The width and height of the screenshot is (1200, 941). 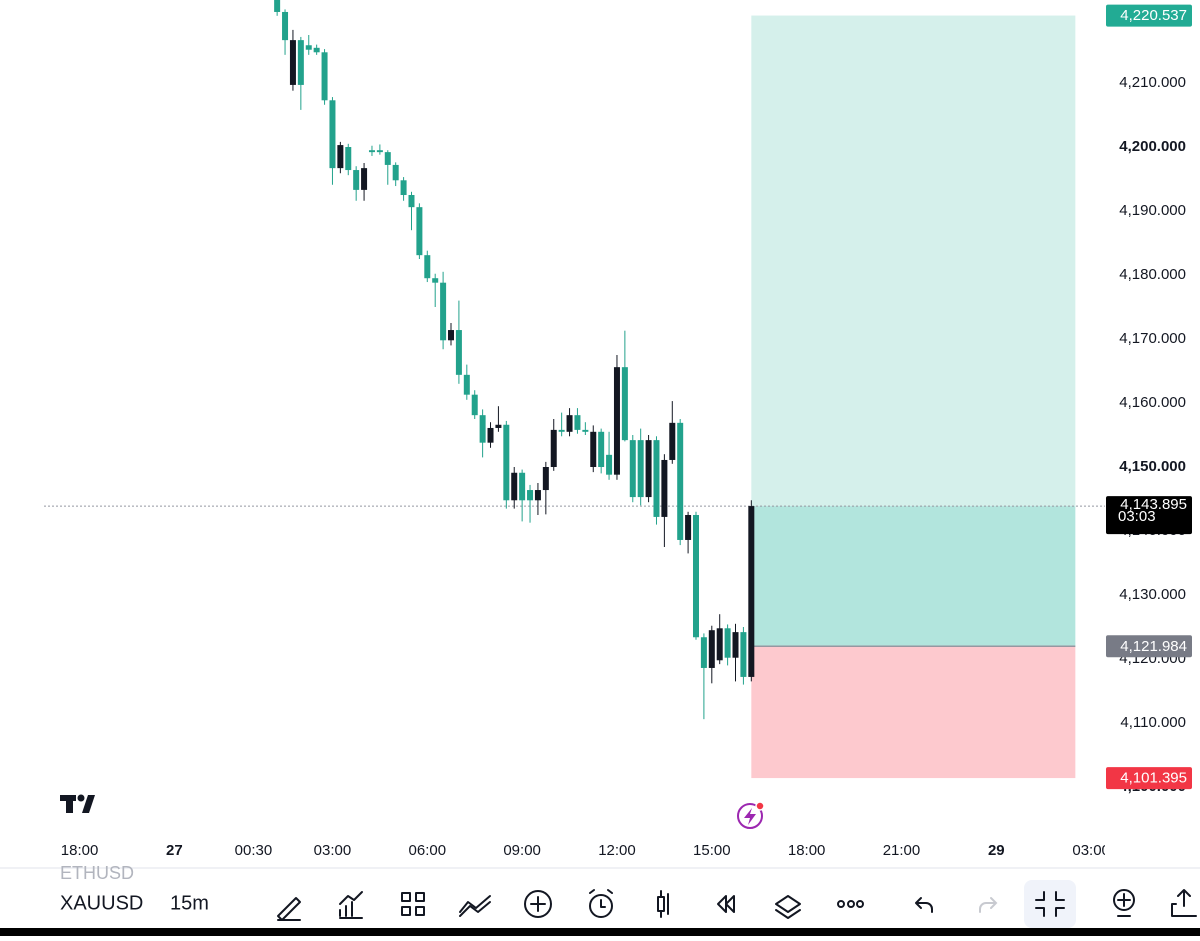 What do you see at coordinates (1153, 778) in the screenshot?
I see `stop-price-label: 4,101.395` at bounding box center [1153, 778].